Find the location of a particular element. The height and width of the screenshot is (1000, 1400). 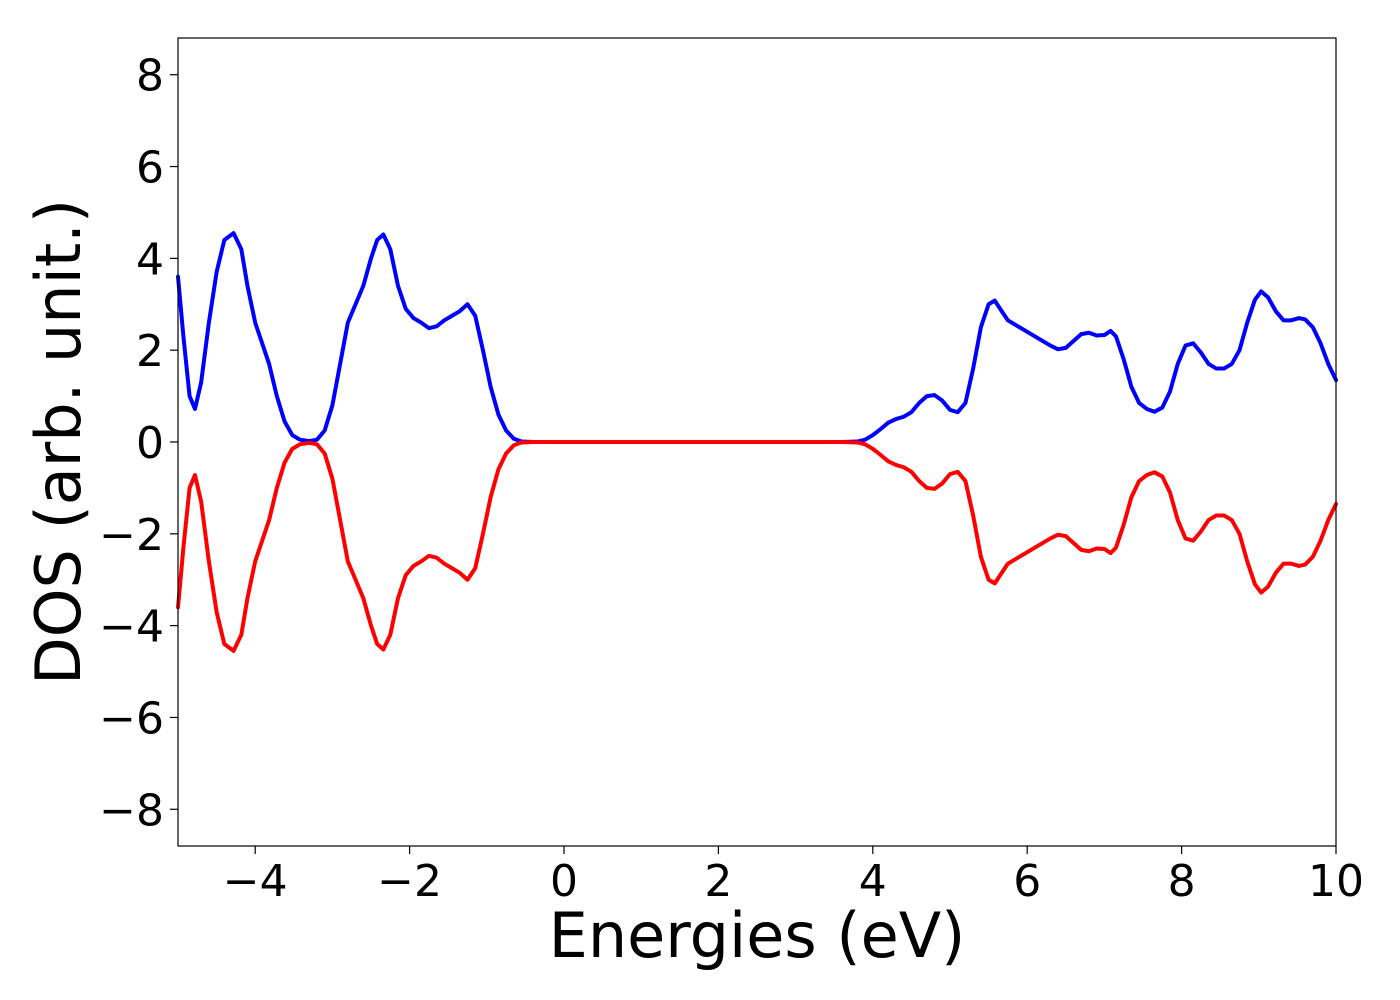

x-axis-label: Energies (eV) is located at coordinates (757, 935).